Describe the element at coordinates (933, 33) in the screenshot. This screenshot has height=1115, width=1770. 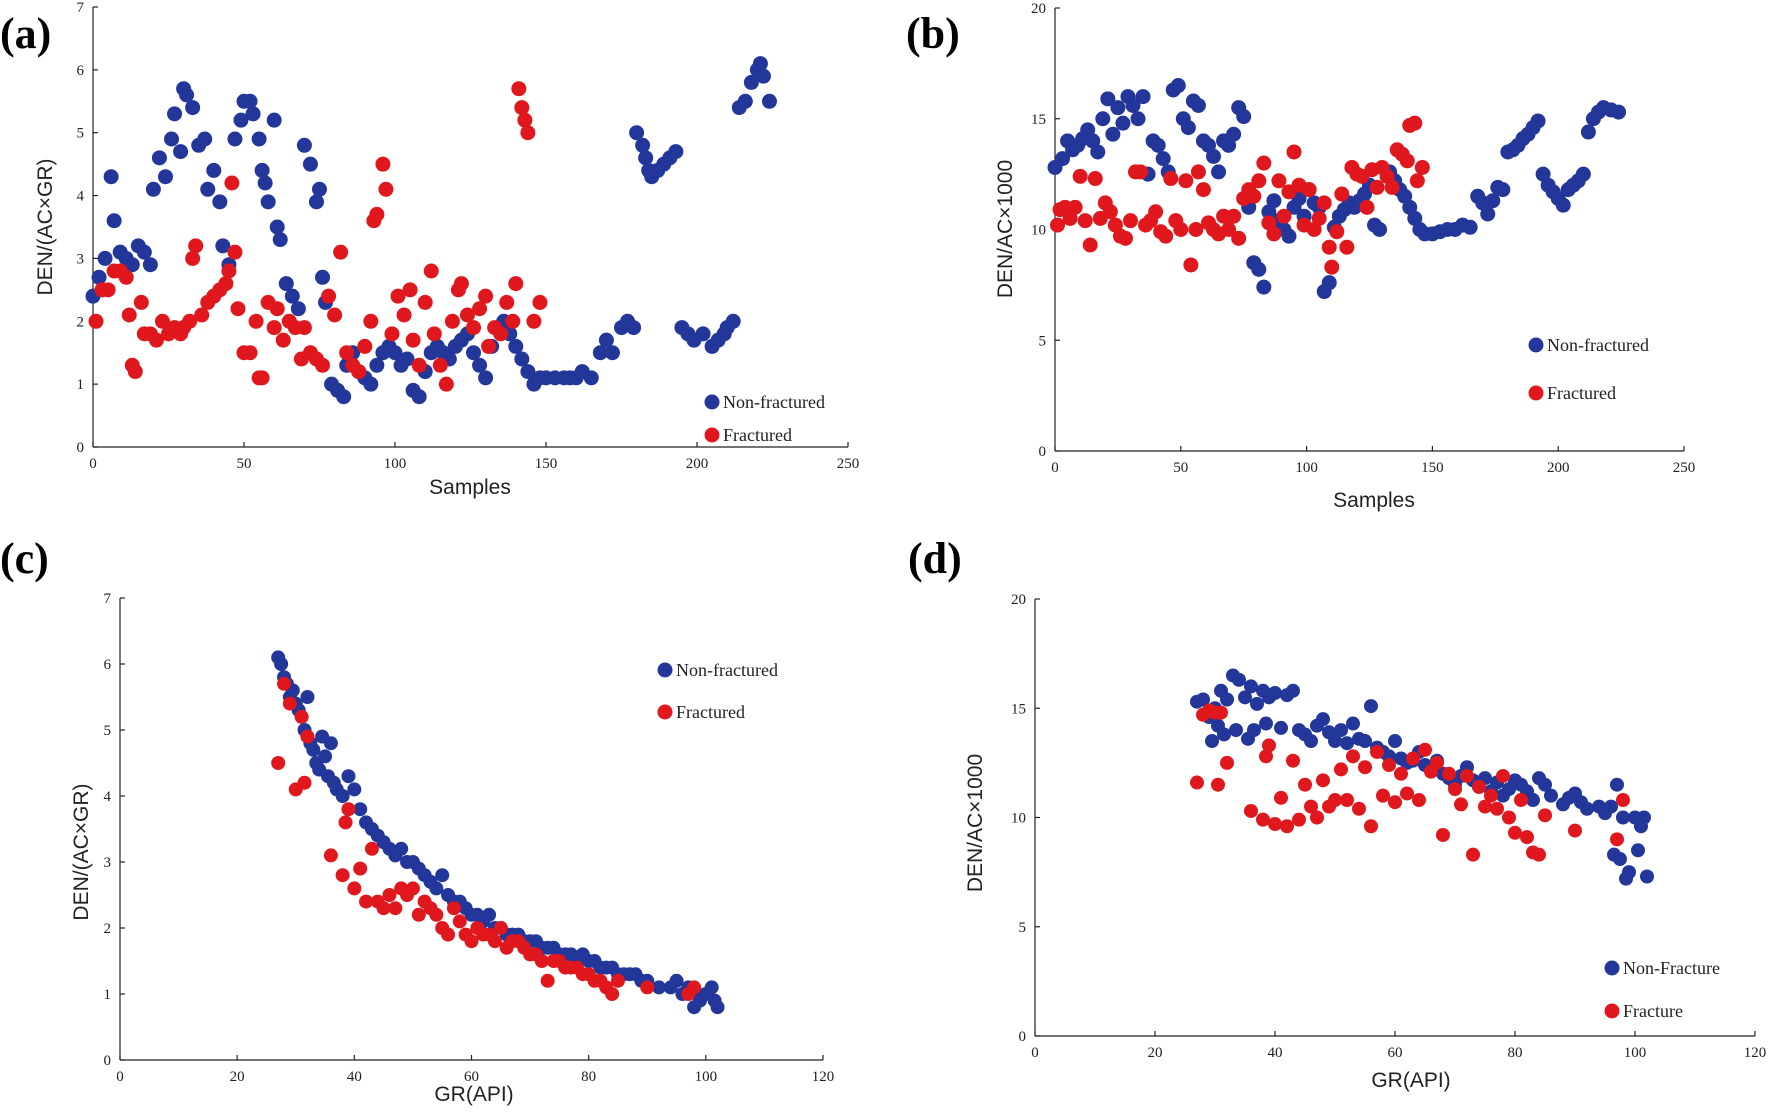
I see `panel-label: (b)` at that location.